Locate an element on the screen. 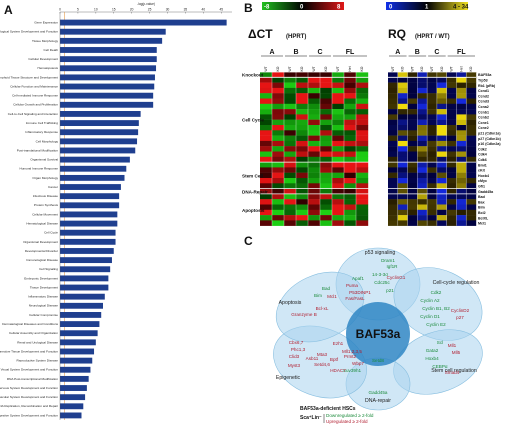 The image size is (520, 430). gene-label: p16 (Cdkn2a) is located at coordinates (489, 144).